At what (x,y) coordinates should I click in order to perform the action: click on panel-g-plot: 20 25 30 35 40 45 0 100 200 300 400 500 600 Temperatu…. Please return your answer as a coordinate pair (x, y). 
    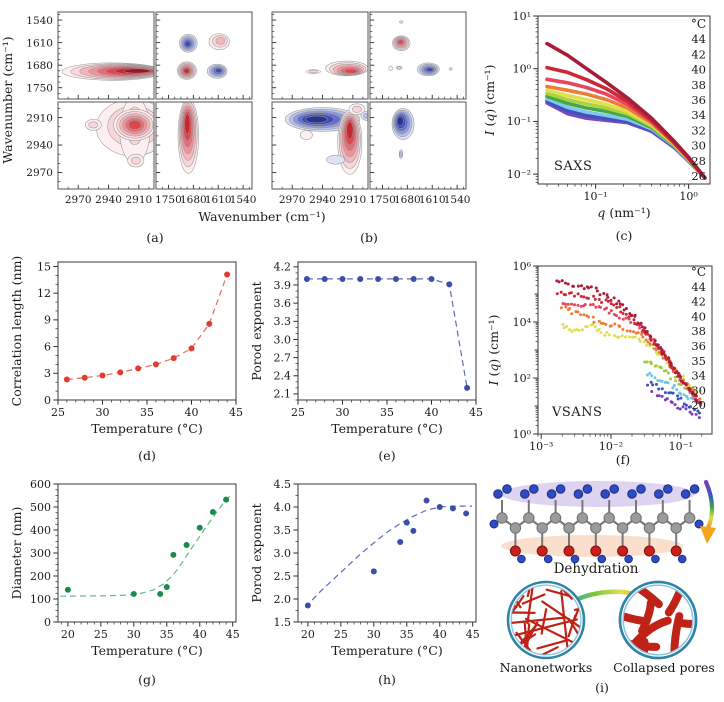
    Looking at the image, I should click on (124, 568).